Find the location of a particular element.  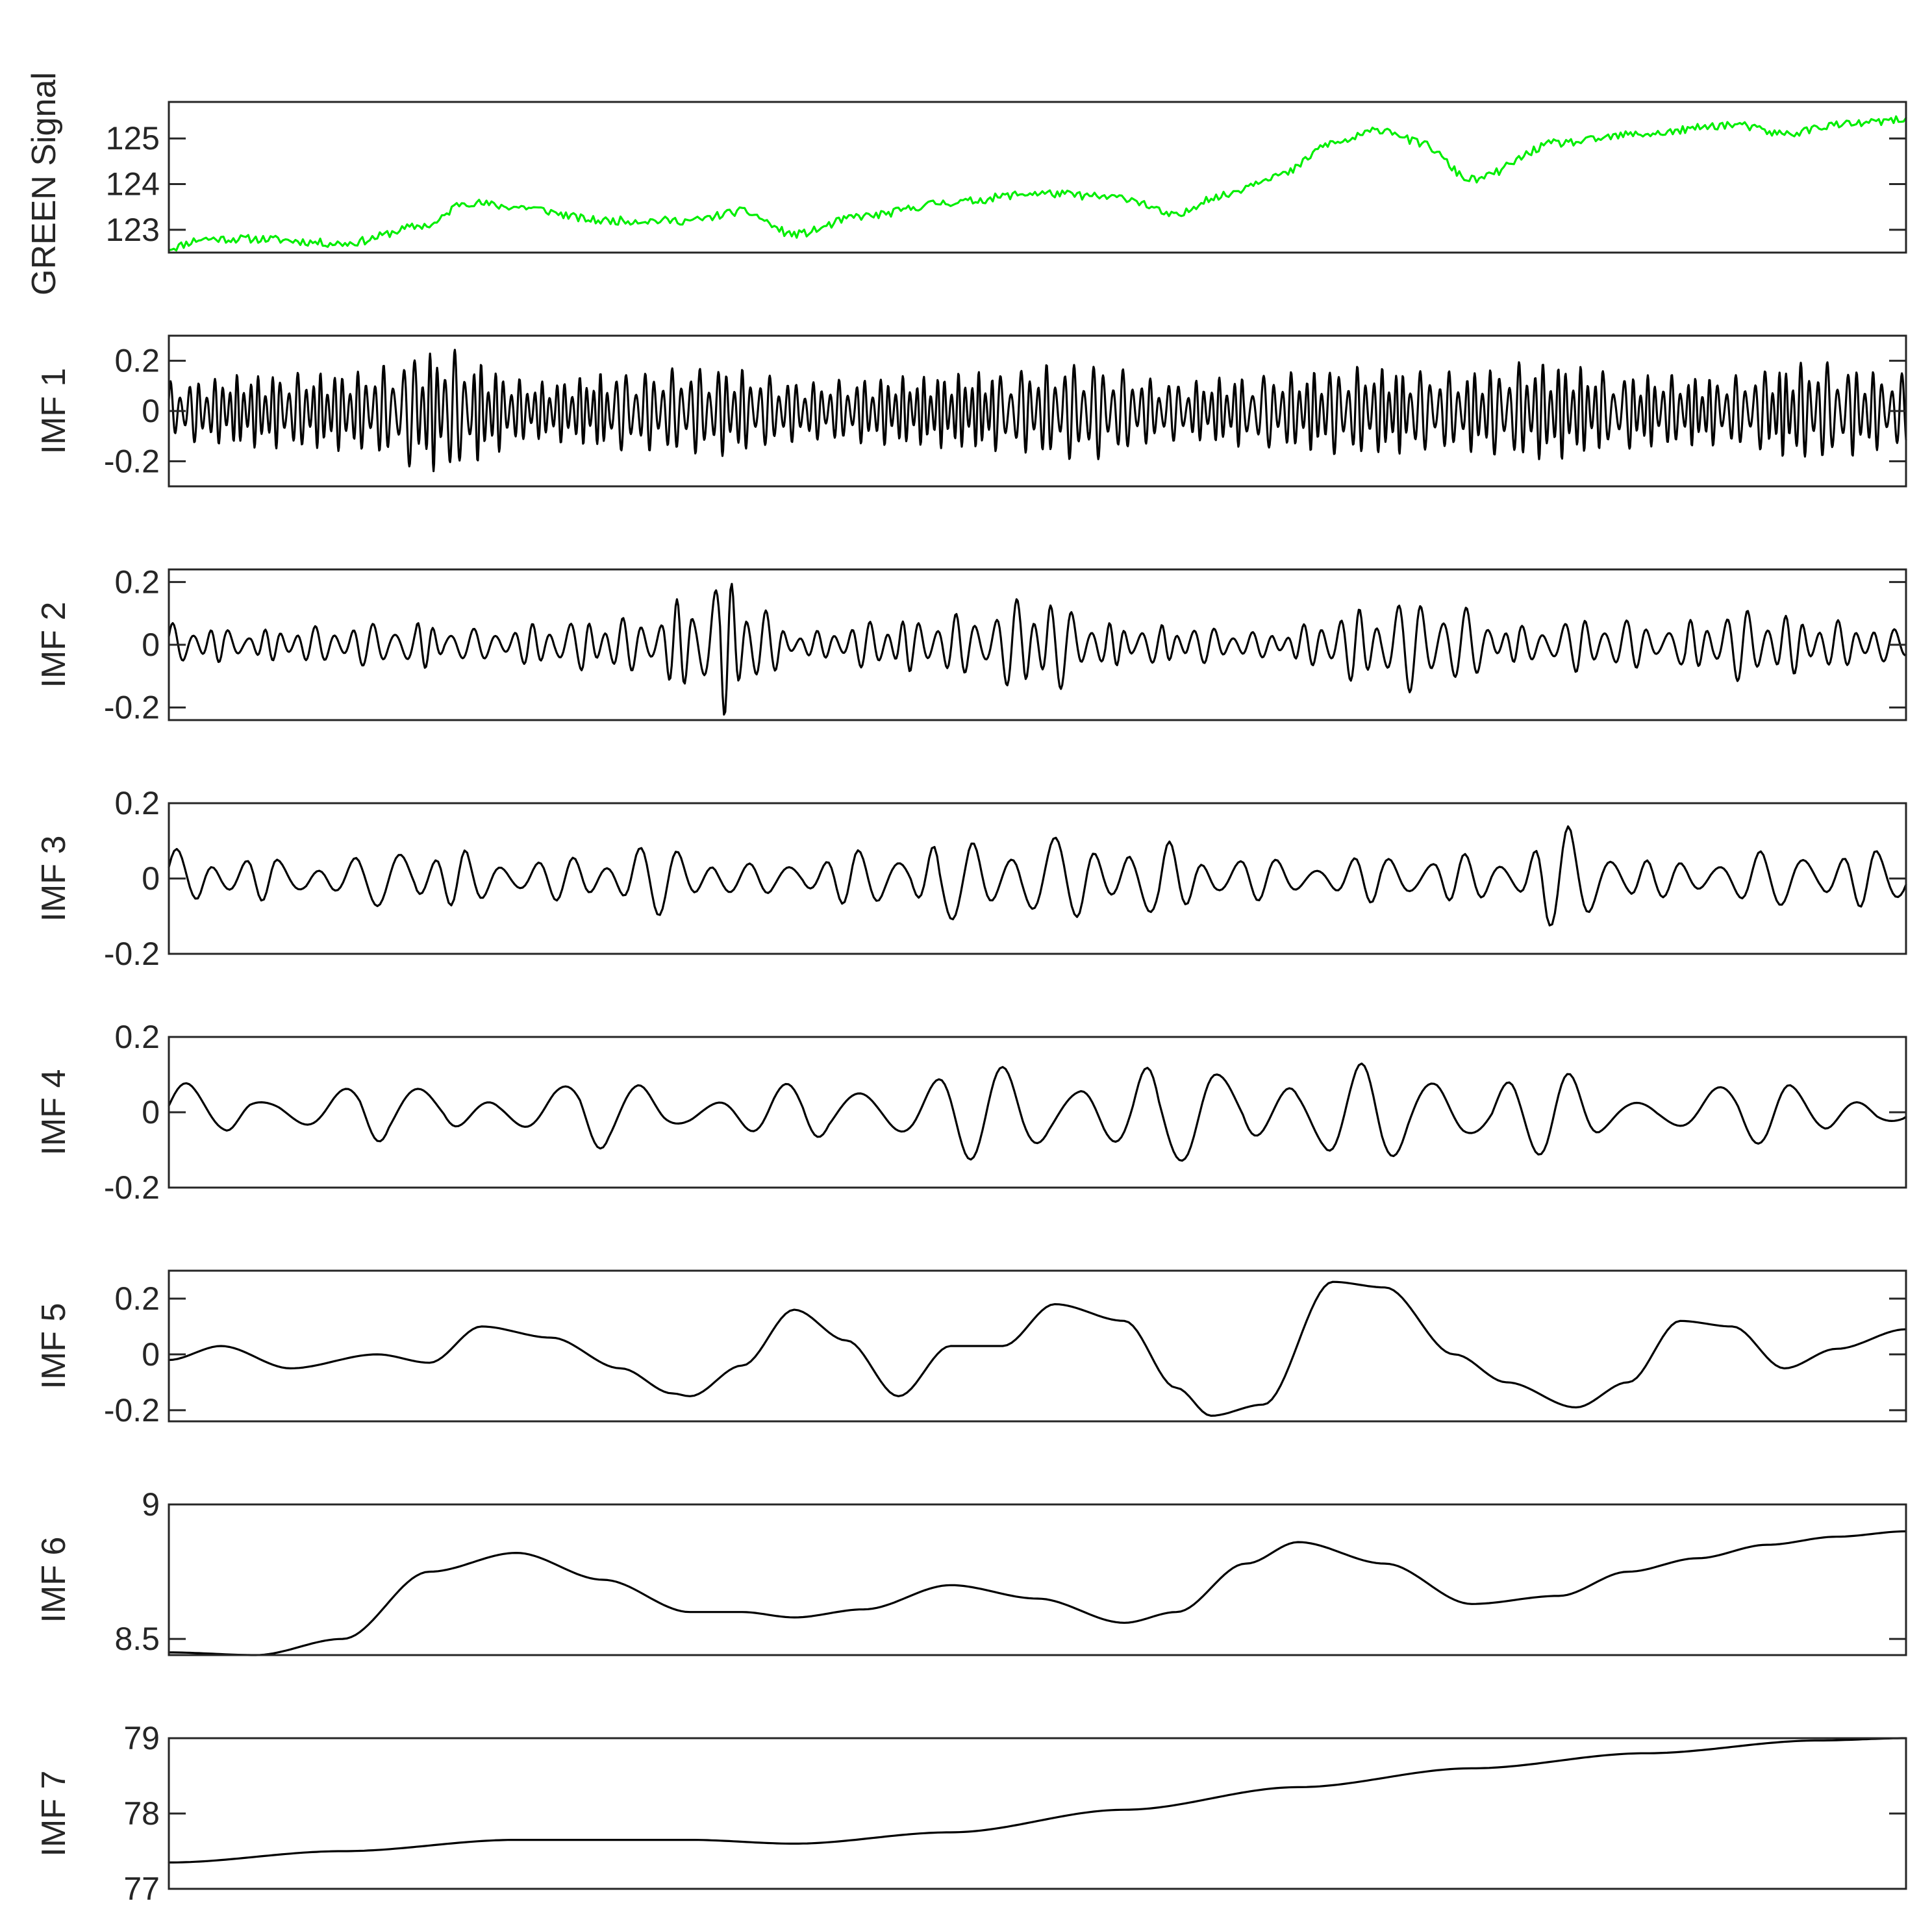

y-axis-label: IMF 1 is located at coordinates (54, 411).